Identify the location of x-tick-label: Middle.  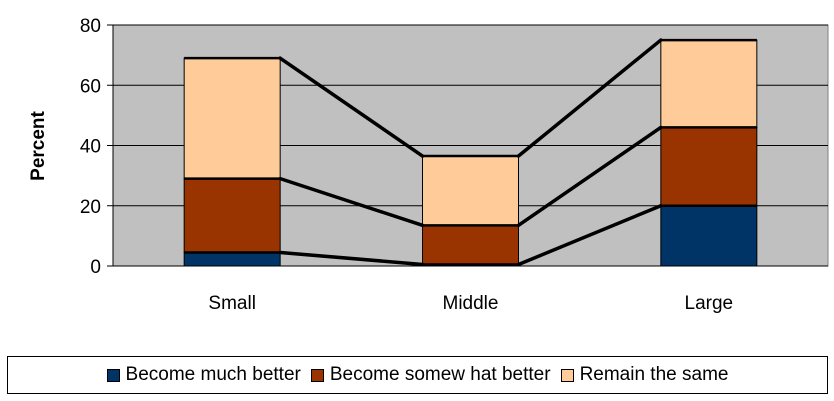
(471, 303).